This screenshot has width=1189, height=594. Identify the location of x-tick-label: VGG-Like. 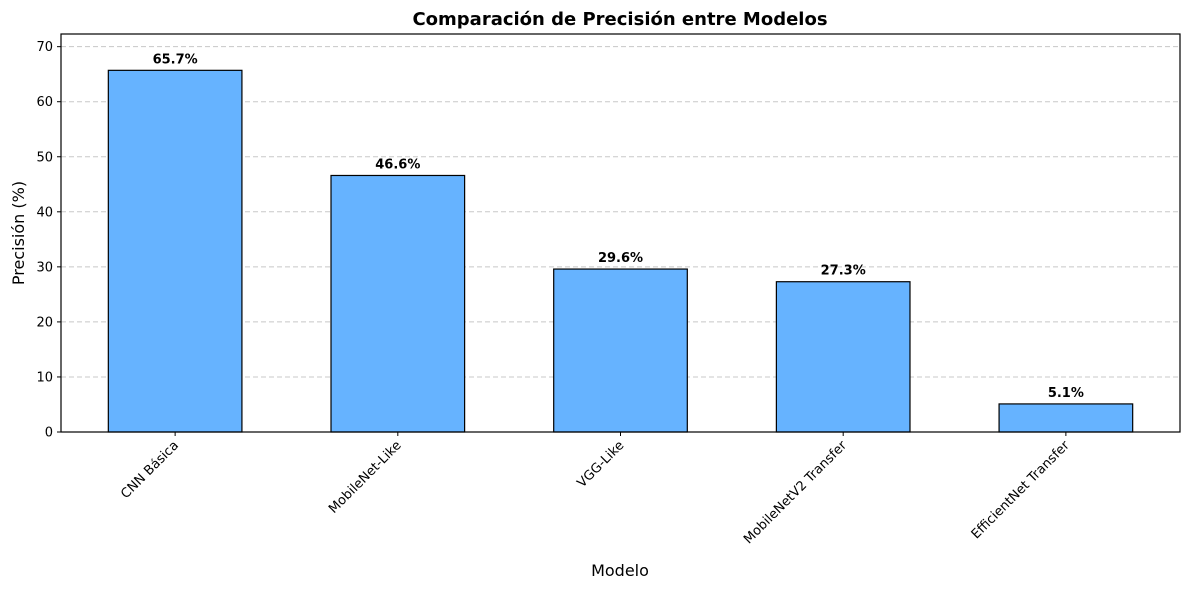
(601, 464).